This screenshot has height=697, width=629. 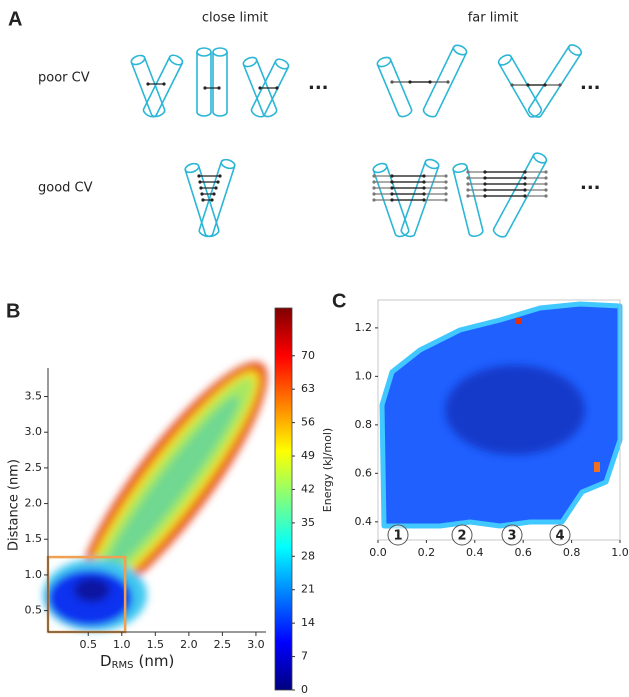 I want to click on colorbar-tick-label: 14, so click(x=308, y=622).